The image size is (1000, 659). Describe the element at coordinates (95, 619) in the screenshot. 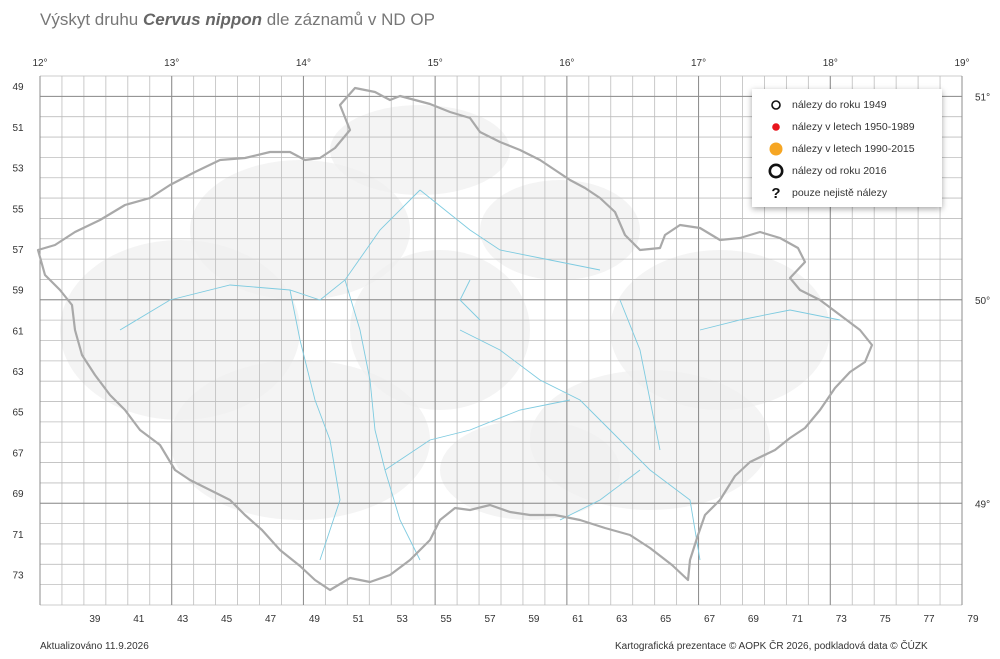

I see `column-label: 39` at that location.